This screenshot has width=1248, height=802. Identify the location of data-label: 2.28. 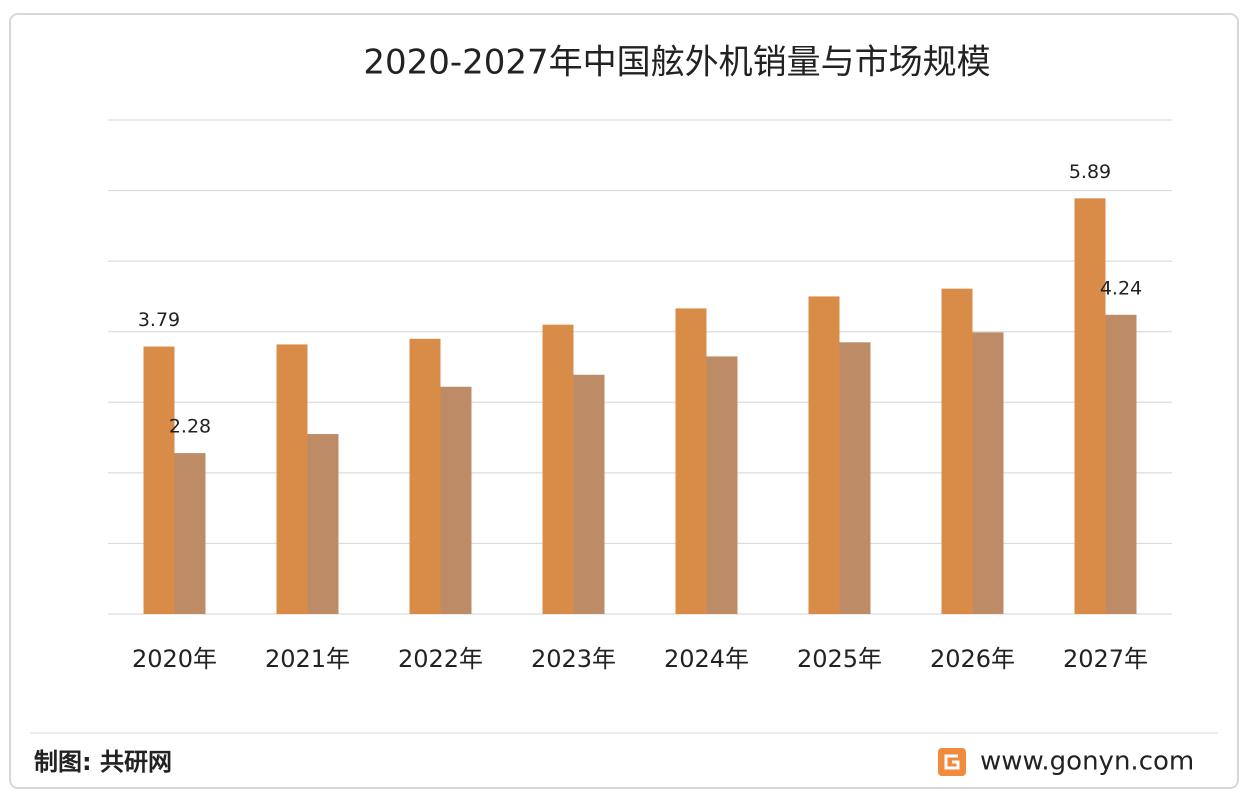
(190, 427).